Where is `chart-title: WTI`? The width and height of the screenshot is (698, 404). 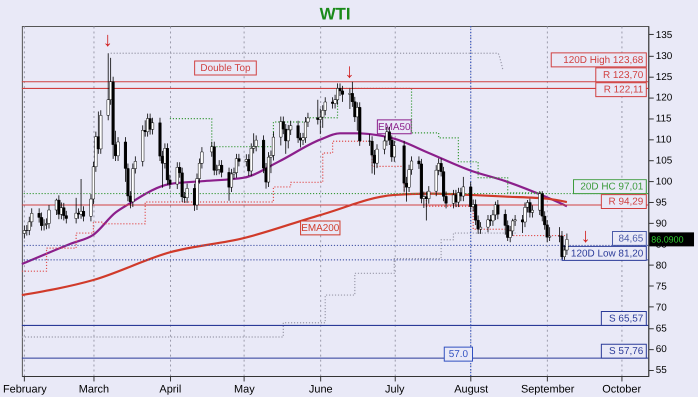 chart-title: WTI is located at coordinates (335, 14).